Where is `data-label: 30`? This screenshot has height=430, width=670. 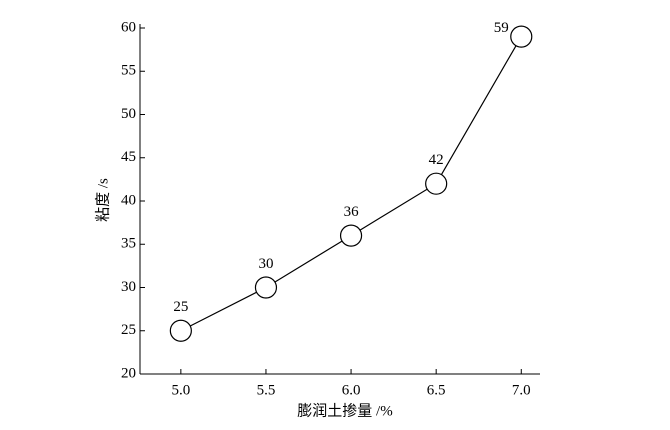 data-label: 30 is located at coordinates (265, 264).